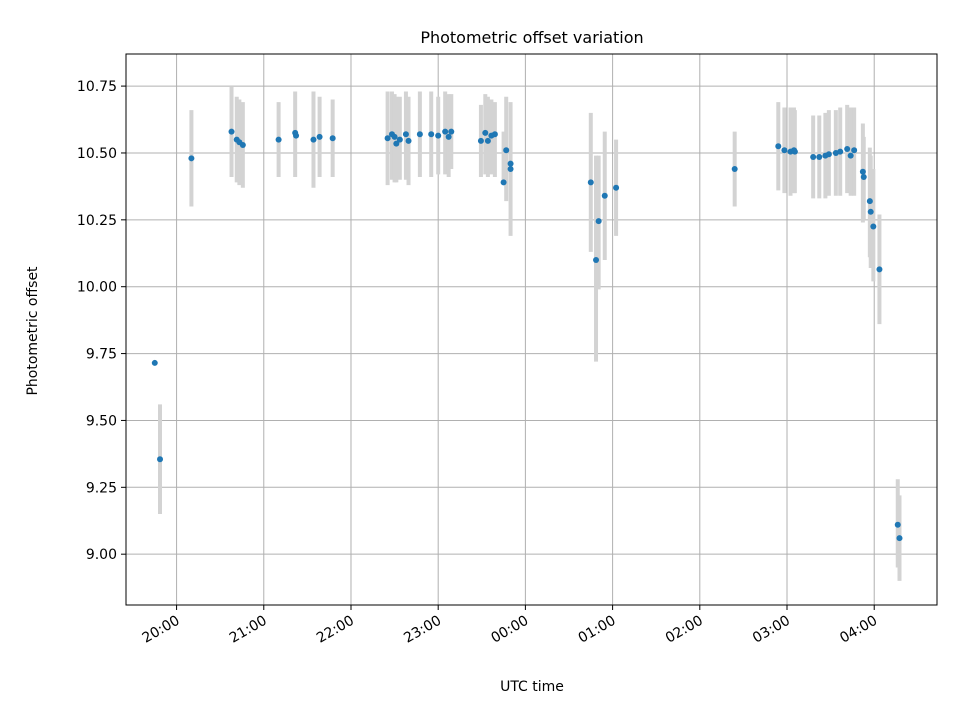 The width and height of the screenshot is (960, 720). What do you see at coordinates (33, 331) in the screenshot?
I see `y-axis-label: Photometric offset` at bounding box center [33, 331].